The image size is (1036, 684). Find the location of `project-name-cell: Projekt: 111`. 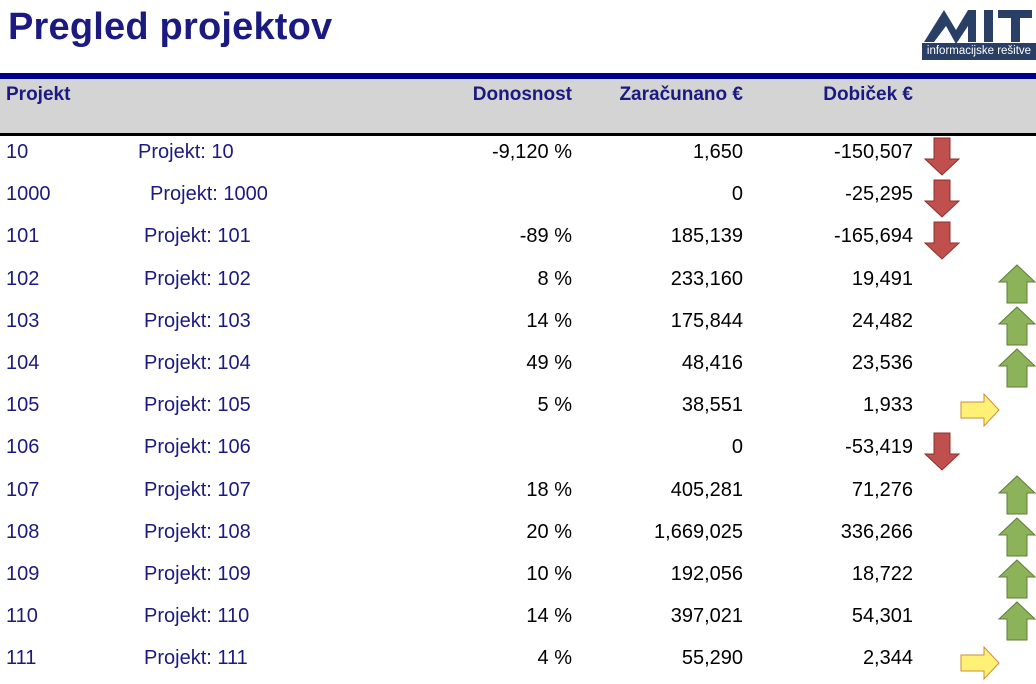

project-name-cell: Projekt: 111 is located at coordinates (196, 658).